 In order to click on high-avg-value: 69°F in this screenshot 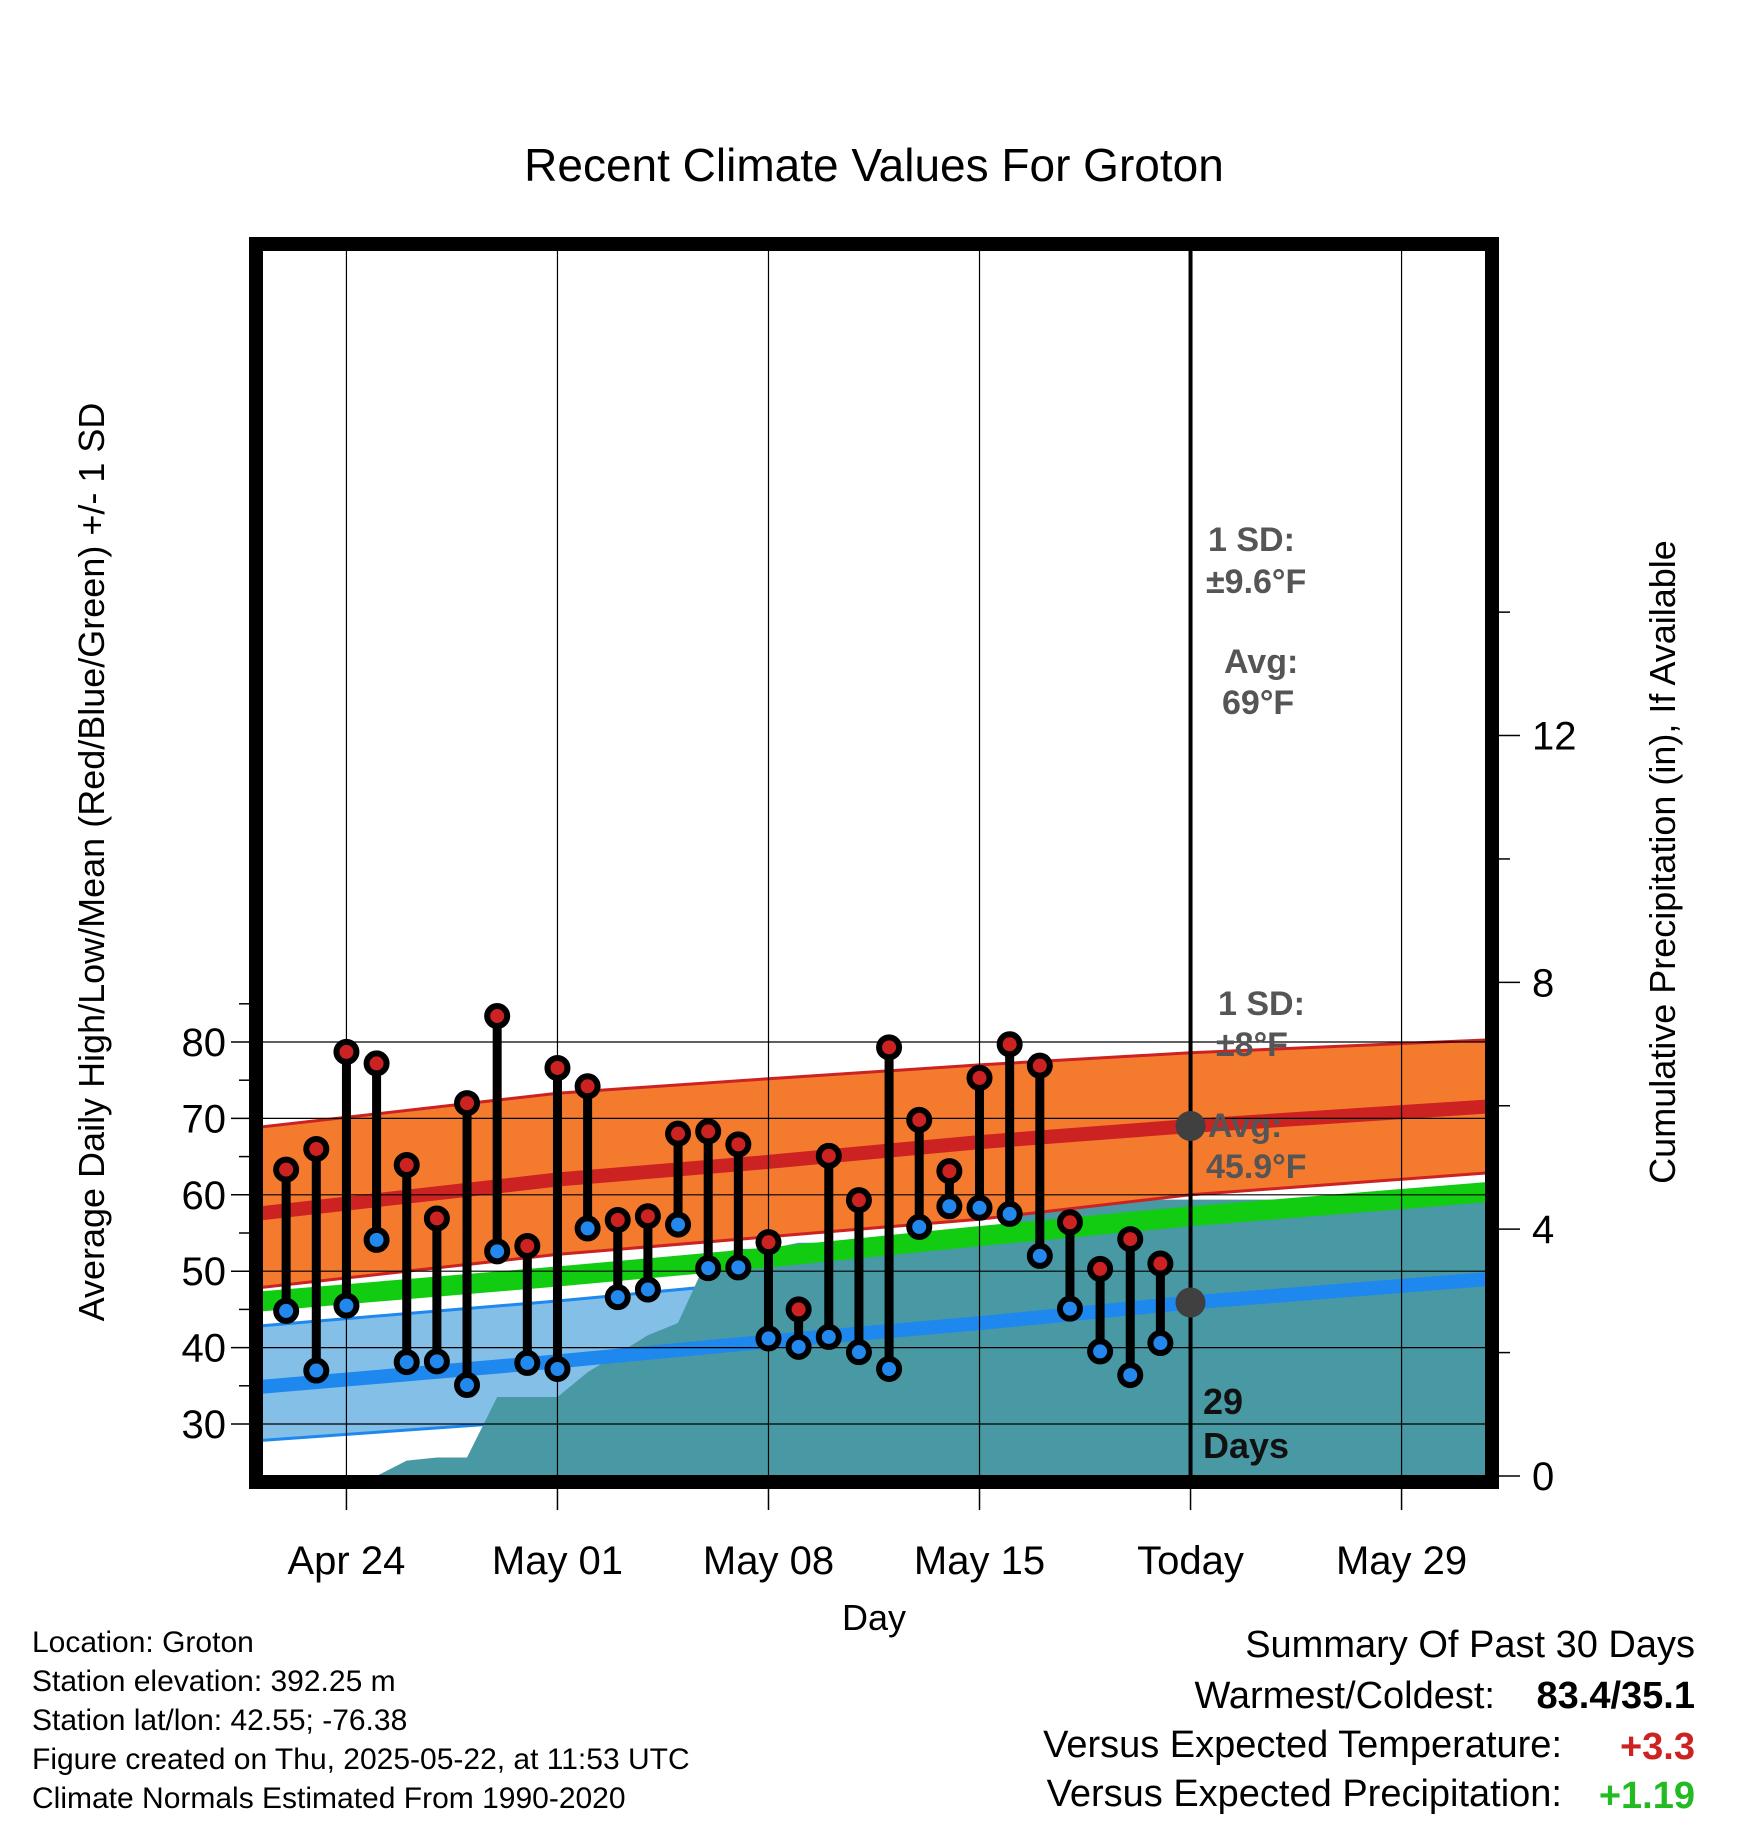, I will do `click(1258, 703)`.